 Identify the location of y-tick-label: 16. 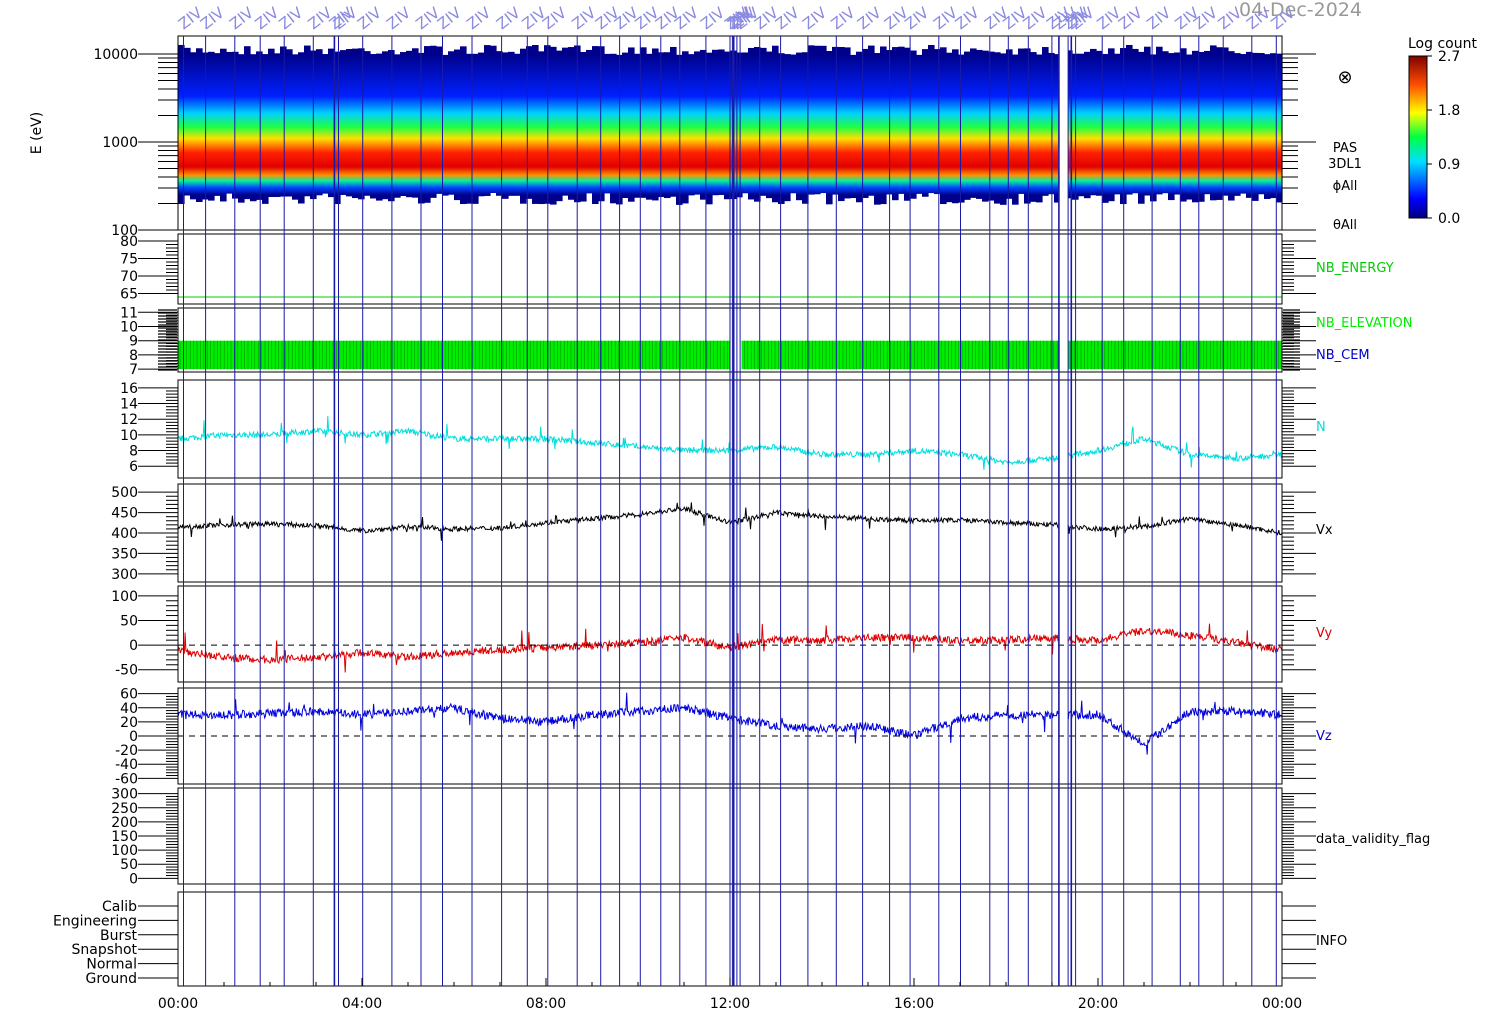
(129, 389).